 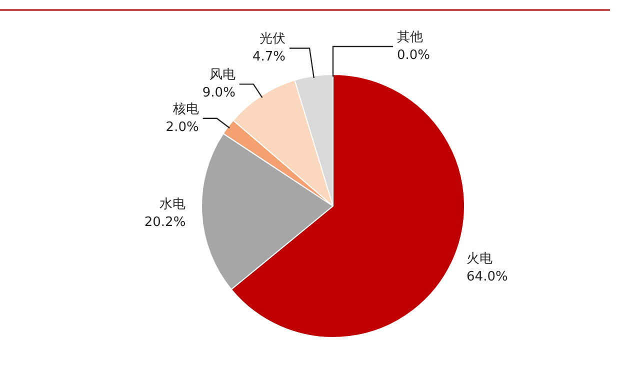 What do you see at coordinates (410, 37) in the screenshot?
I see `category-label: 其他` at bounding box center [410, 37].